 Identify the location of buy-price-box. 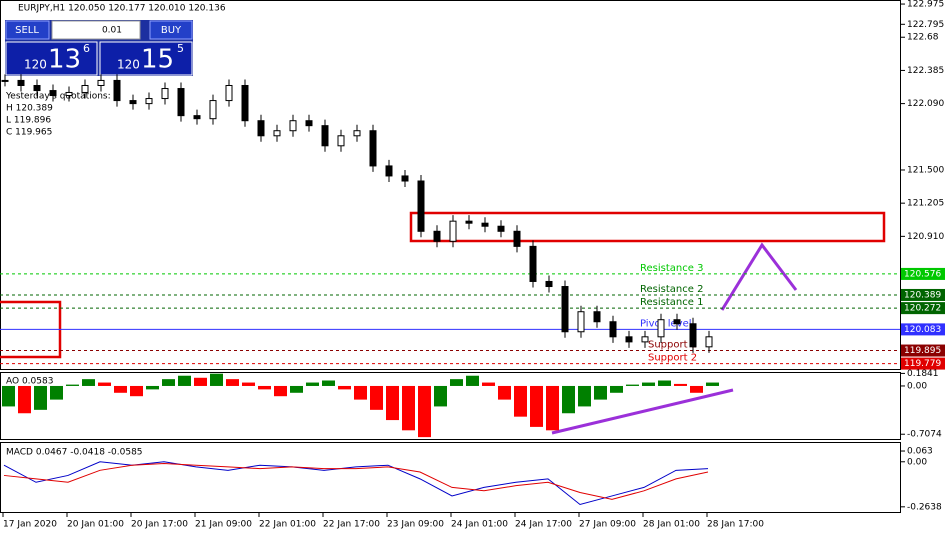
(146, 58).